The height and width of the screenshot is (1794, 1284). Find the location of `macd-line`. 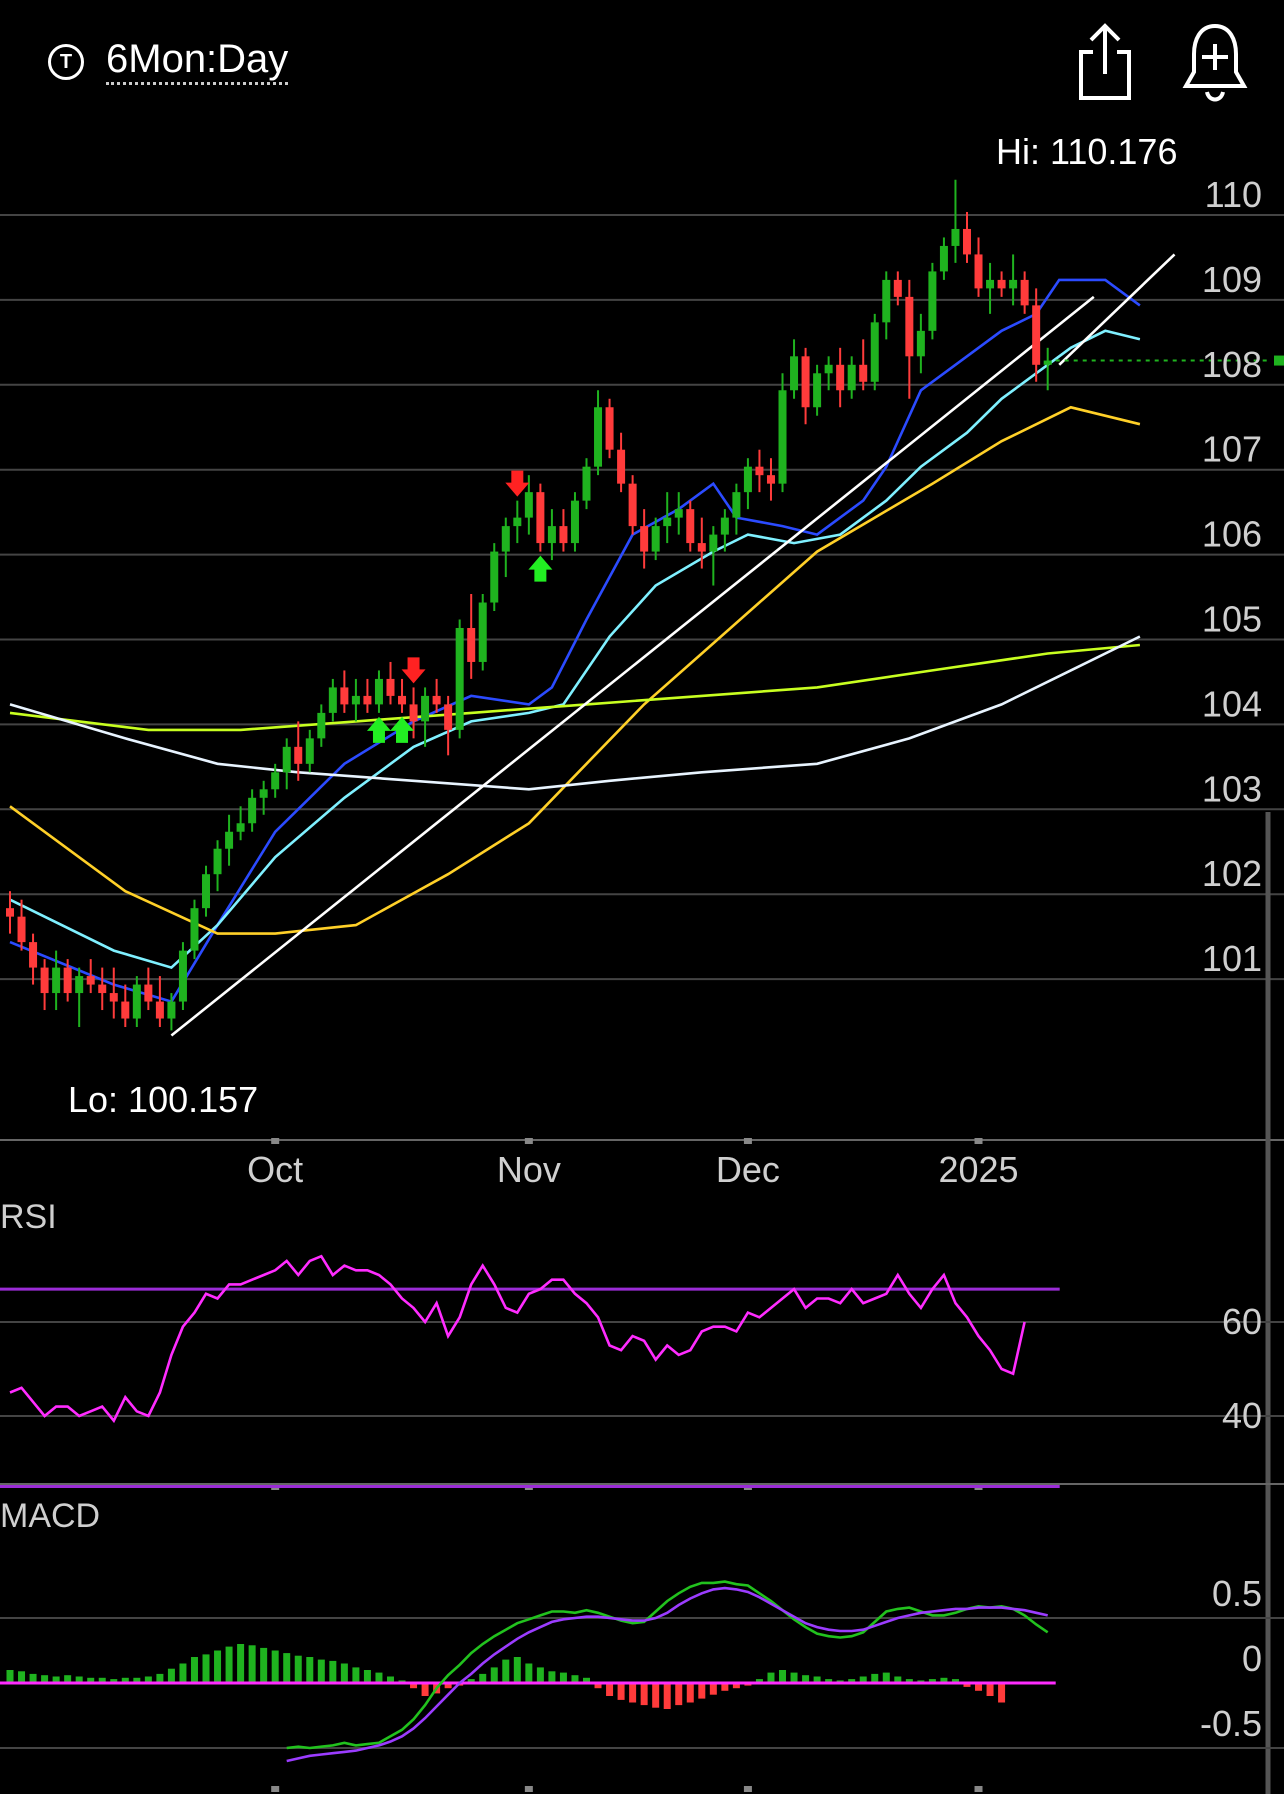

macd-line is located at coordinates (667, 1674).